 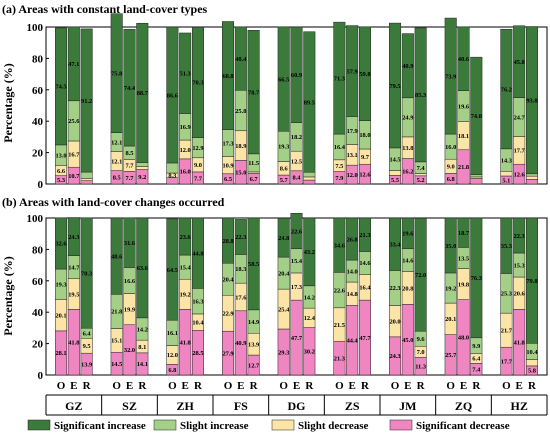 What do you see at coordinates (130, 166) in the screenshot?
I see `data-label: 7.7` at bounding box center [130, 166].